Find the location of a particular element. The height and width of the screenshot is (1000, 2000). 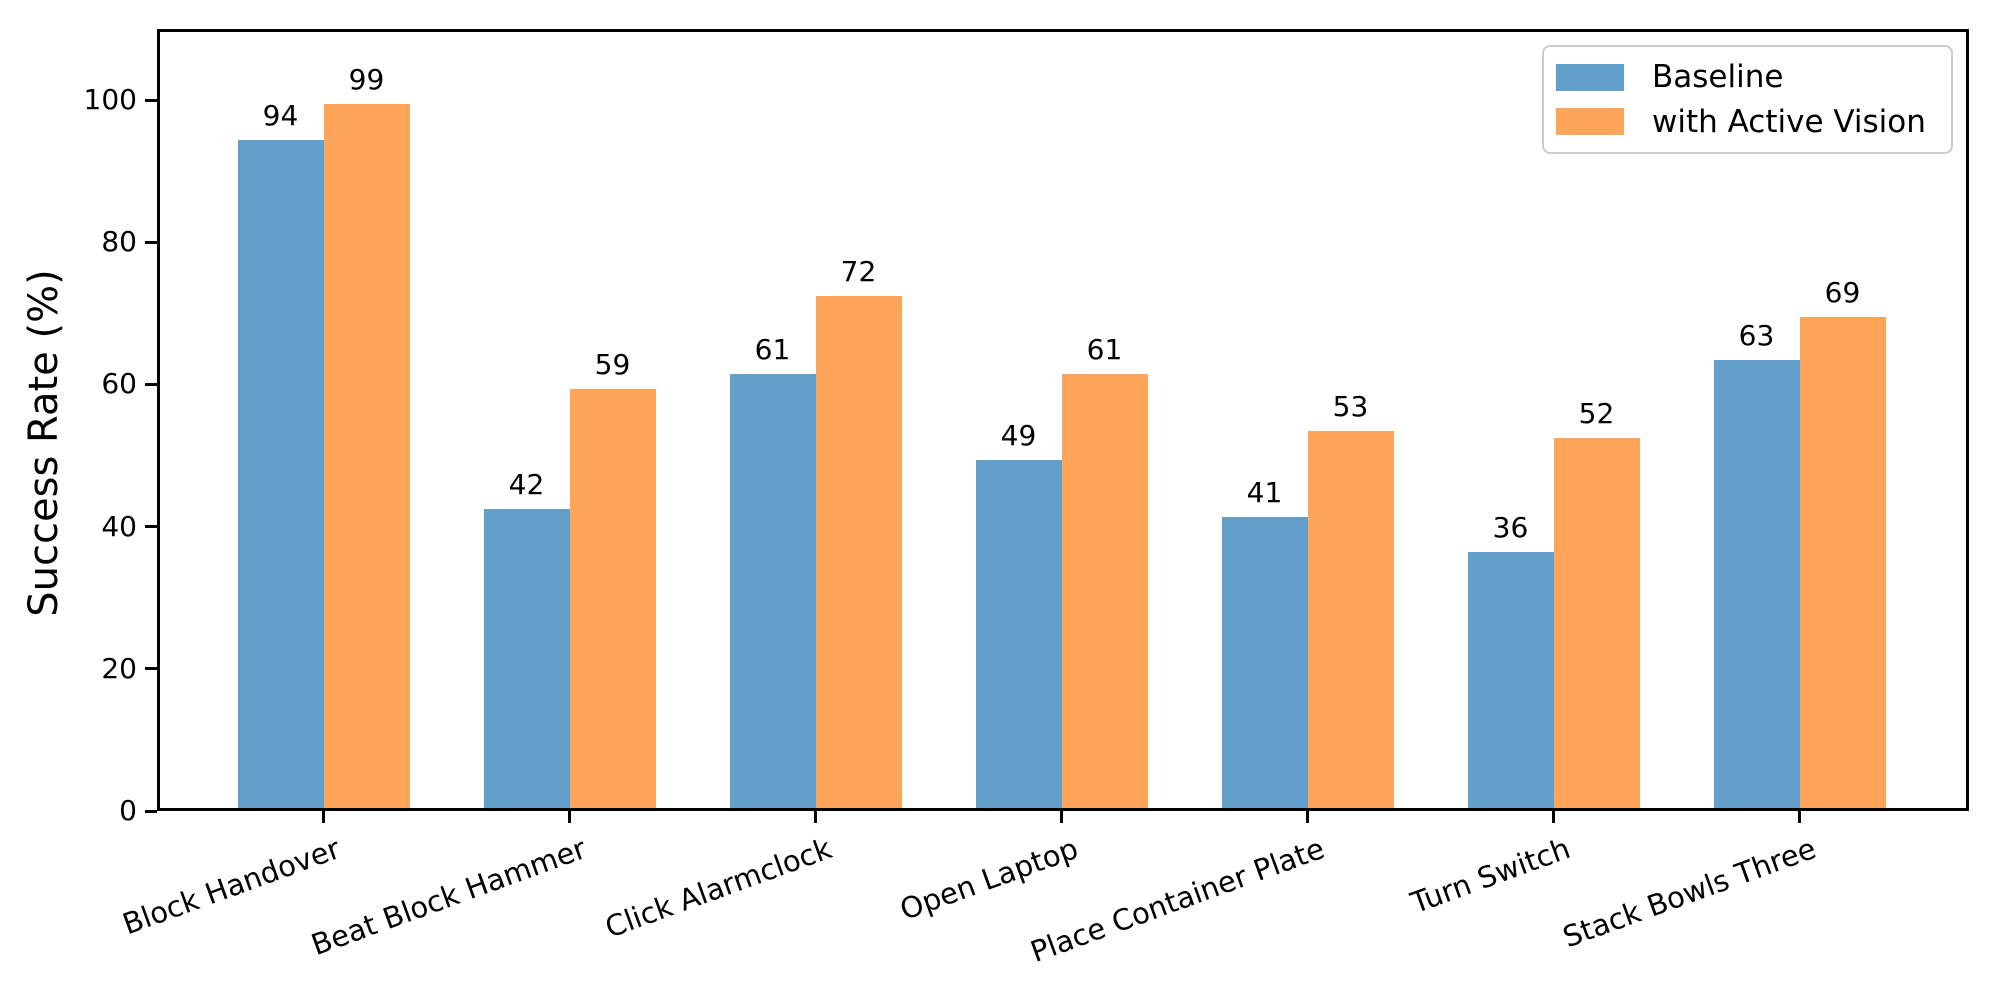

legend-swatch-with-active-vision is located at coordinates (1590, 122).